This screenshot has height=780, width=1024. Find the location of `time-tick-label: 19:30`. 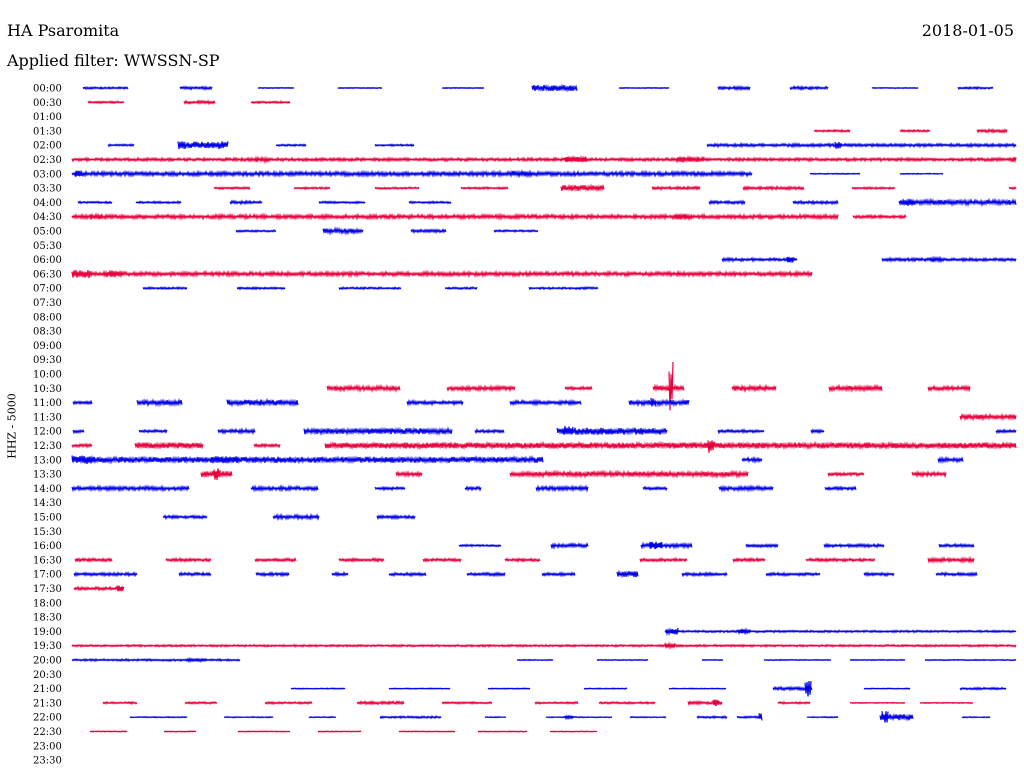

time-tick-label: 19:30 is located at coordinates (47, 646).